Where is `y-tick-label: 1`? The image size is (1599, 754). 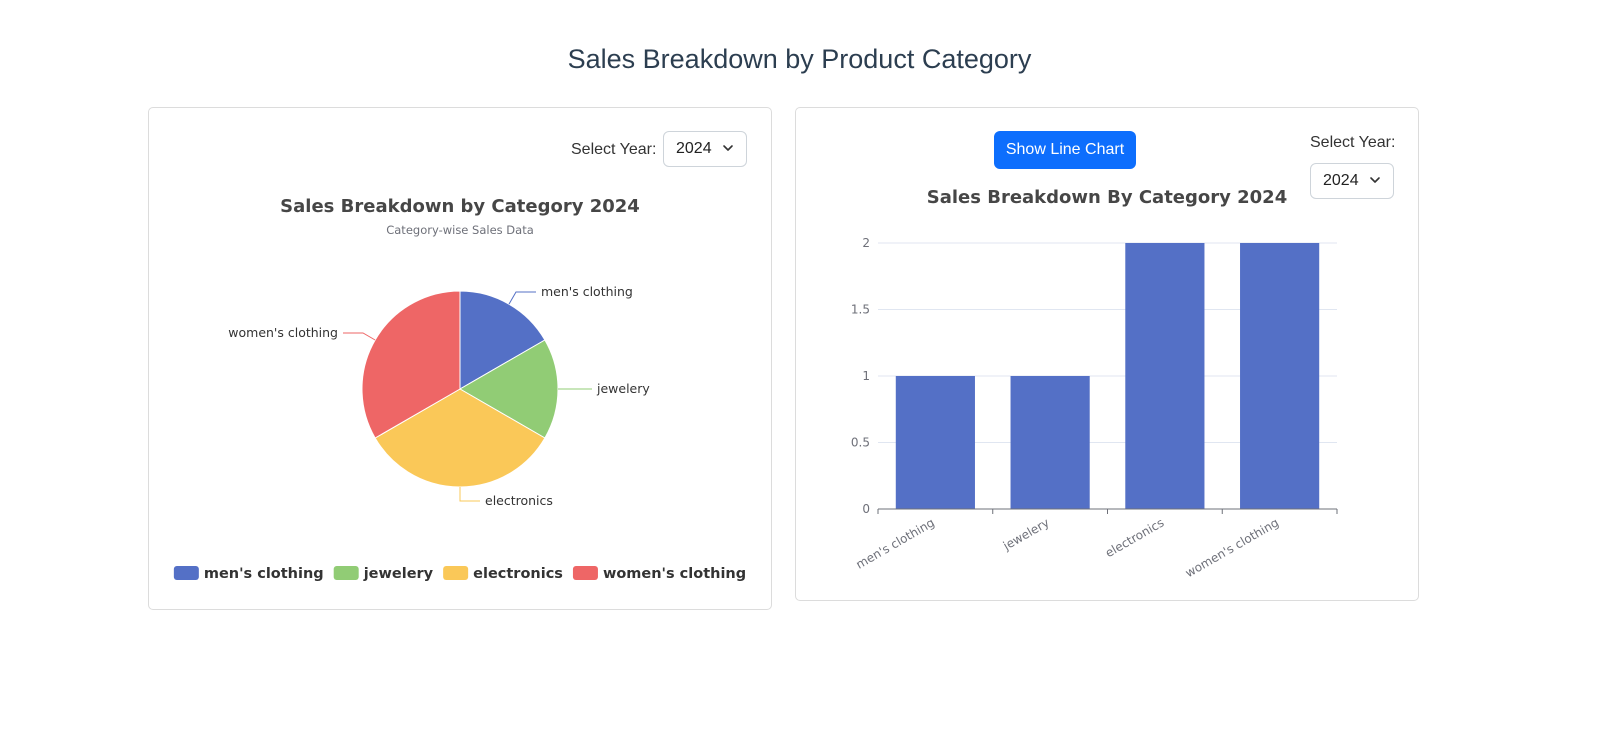 y-tick-label: 1 is located at coordinates (866, 376).